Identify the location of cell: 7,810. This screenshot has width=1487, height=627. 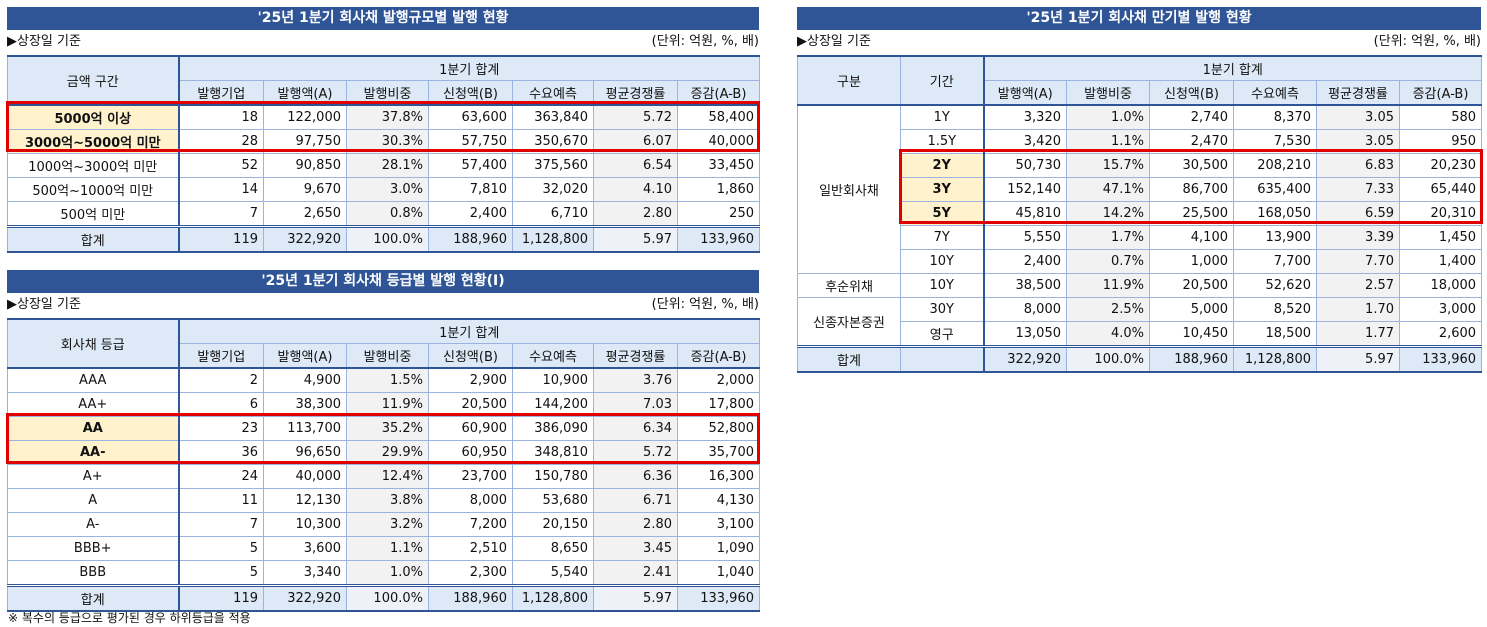
(470, 189).